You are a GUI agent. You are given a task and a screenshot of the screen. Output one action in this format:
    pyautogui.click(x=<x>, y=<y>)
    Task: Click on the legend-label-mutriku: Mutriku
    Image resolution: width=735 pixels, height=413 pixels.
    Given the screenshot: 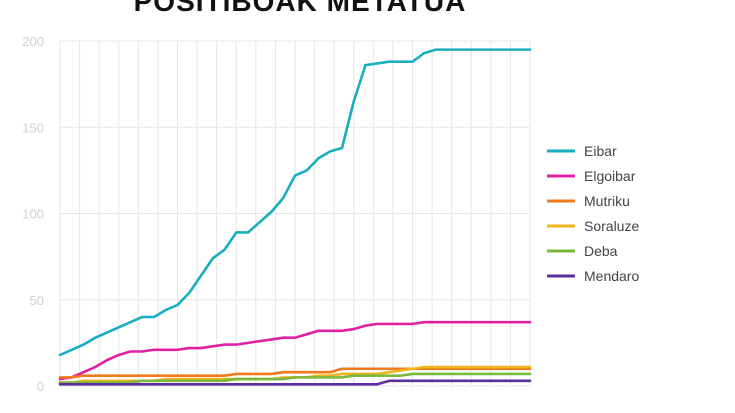 What is the action you would take?
    pyautogui.click(x=607, y=201)
    